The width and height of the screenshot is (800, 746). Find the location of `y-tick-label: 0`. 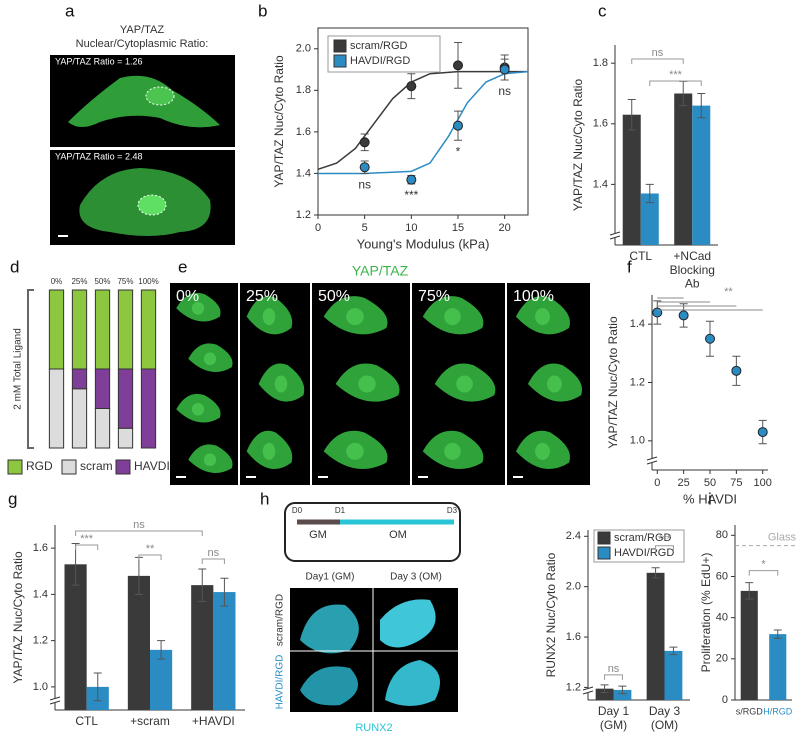

y-tick-label: 0 is located at coordinates (725, 700).